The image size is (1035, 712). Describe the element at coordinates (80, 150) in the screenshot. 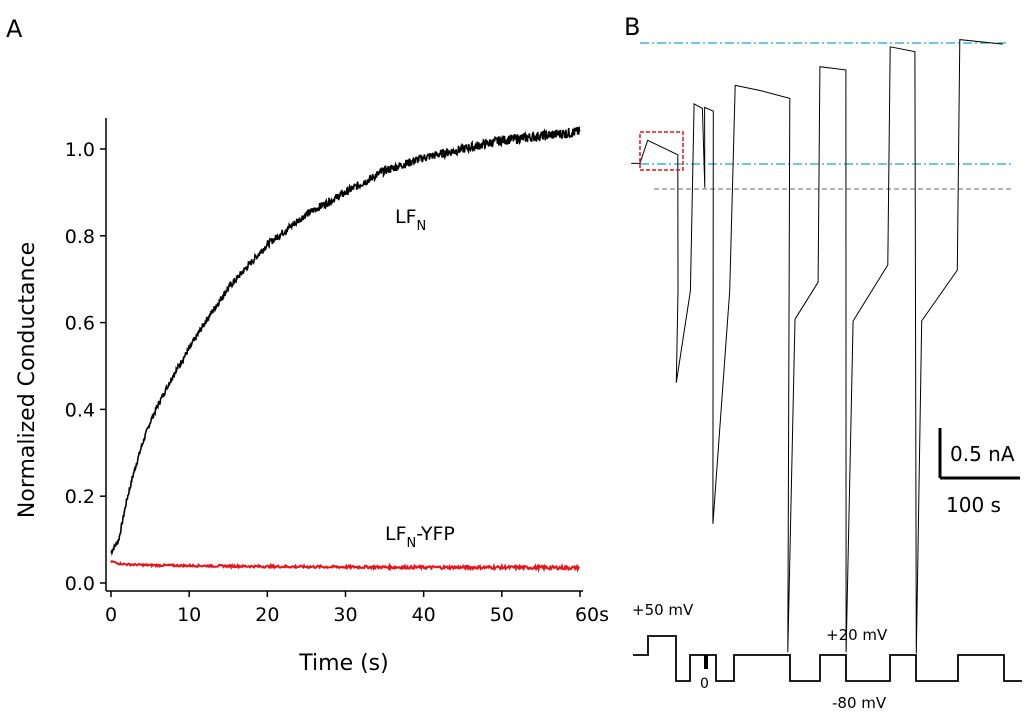

I see `y-tick-label: 1.0` at that location.